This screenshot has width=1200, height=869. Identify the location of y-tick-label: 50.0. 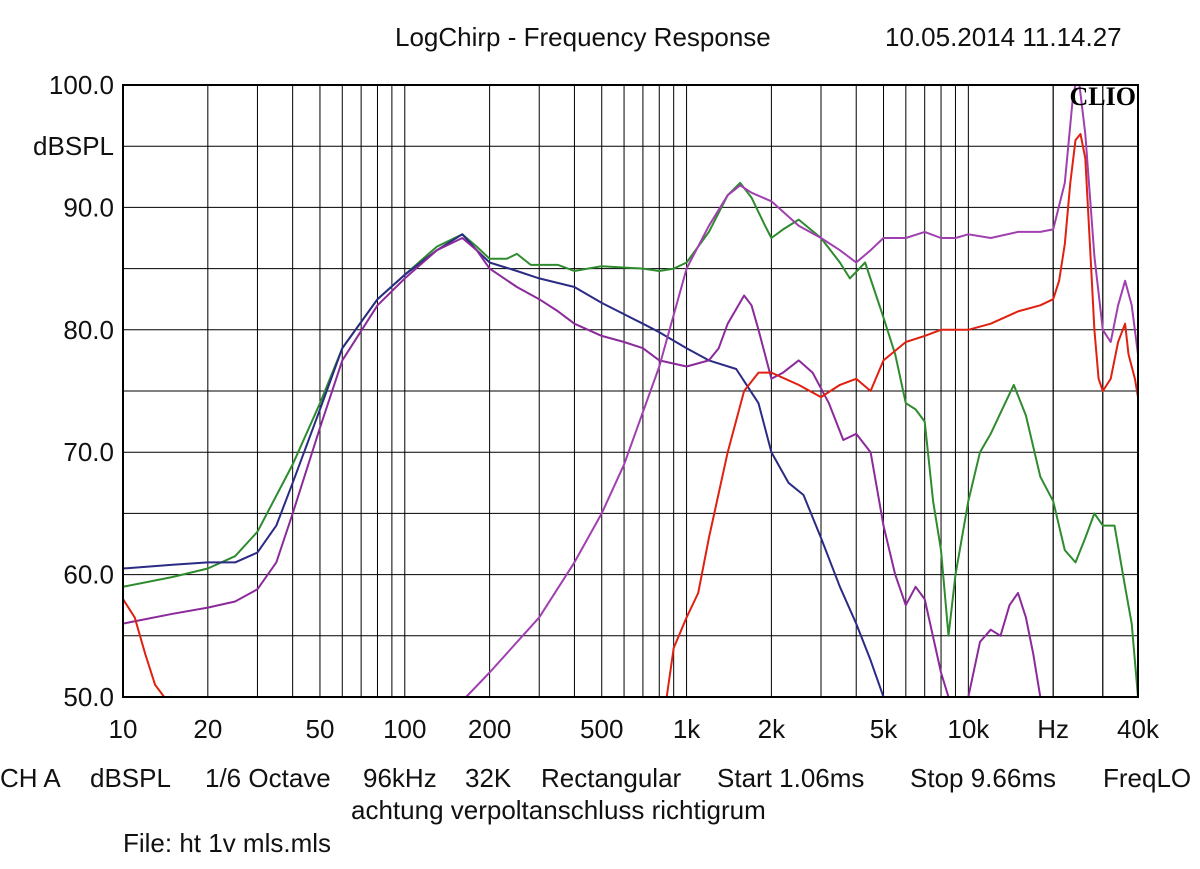
(88, 697).